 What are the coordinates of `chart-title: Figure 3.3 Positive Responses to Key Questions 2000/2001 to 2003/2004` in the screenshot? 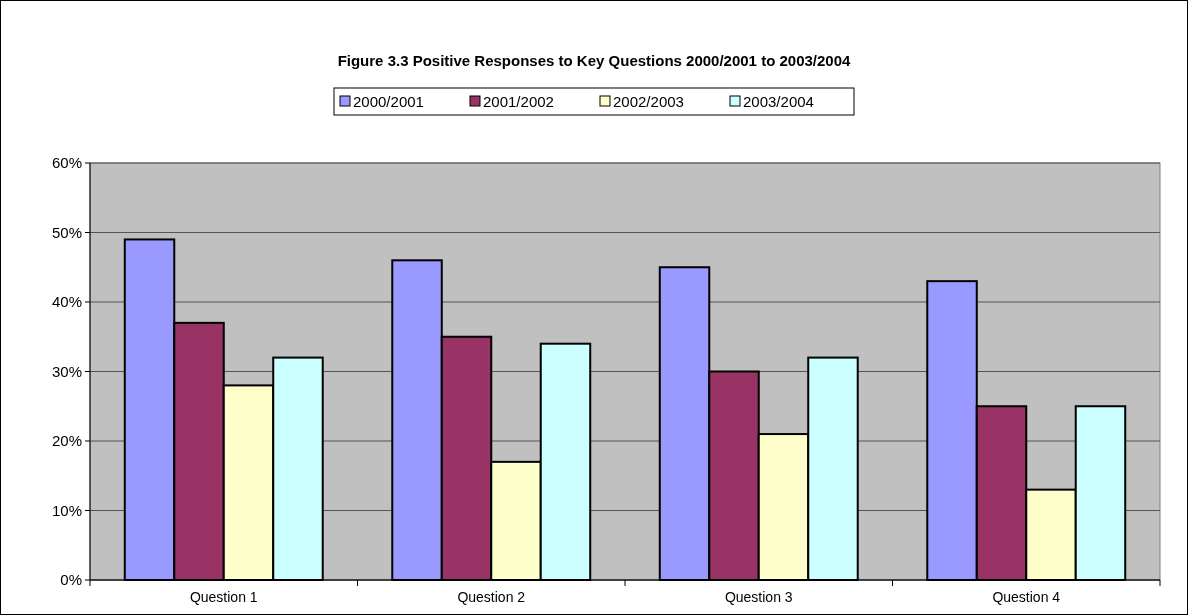 It's located at (594, 60).